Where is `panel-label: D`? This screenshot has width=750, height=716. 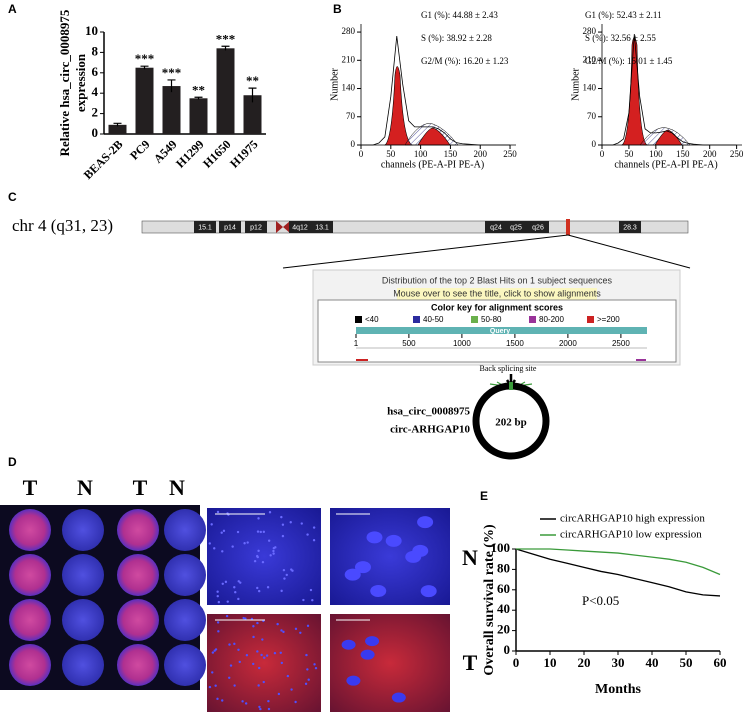 panel-label: D is located at coordinates (12, 462).